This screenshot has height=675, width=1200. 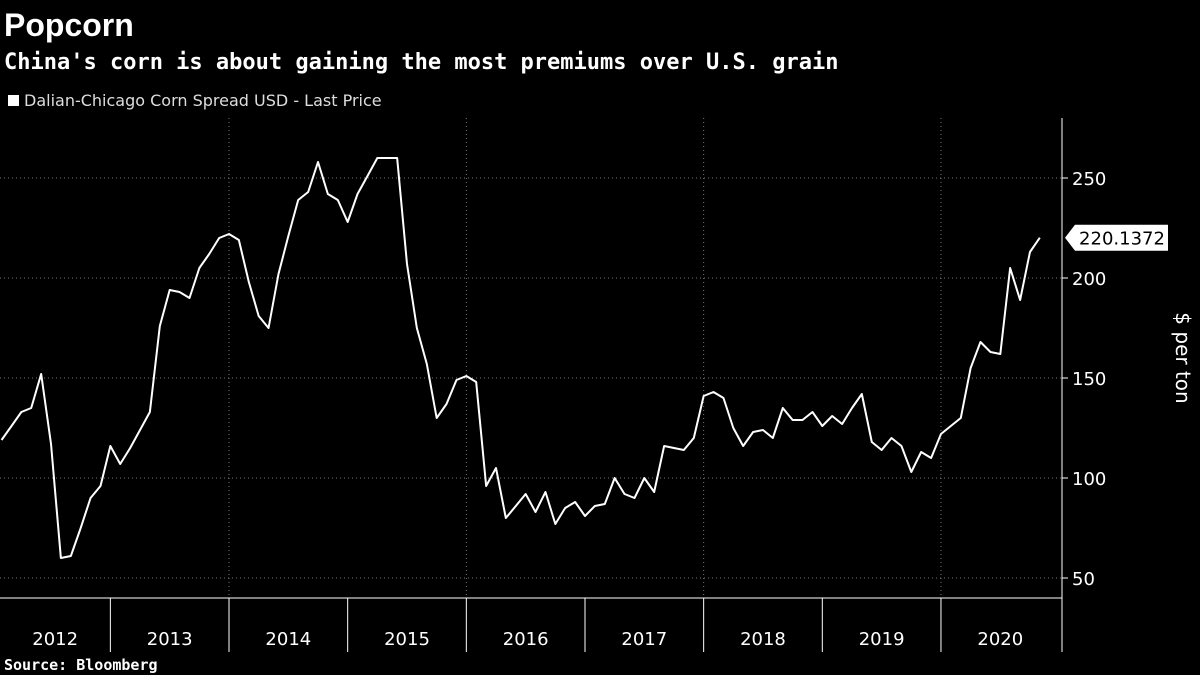 What do you see at coordinates (526, 639) in the screenshot?
I see `x-tick-label: 2016` at bounding box center [526, 639].